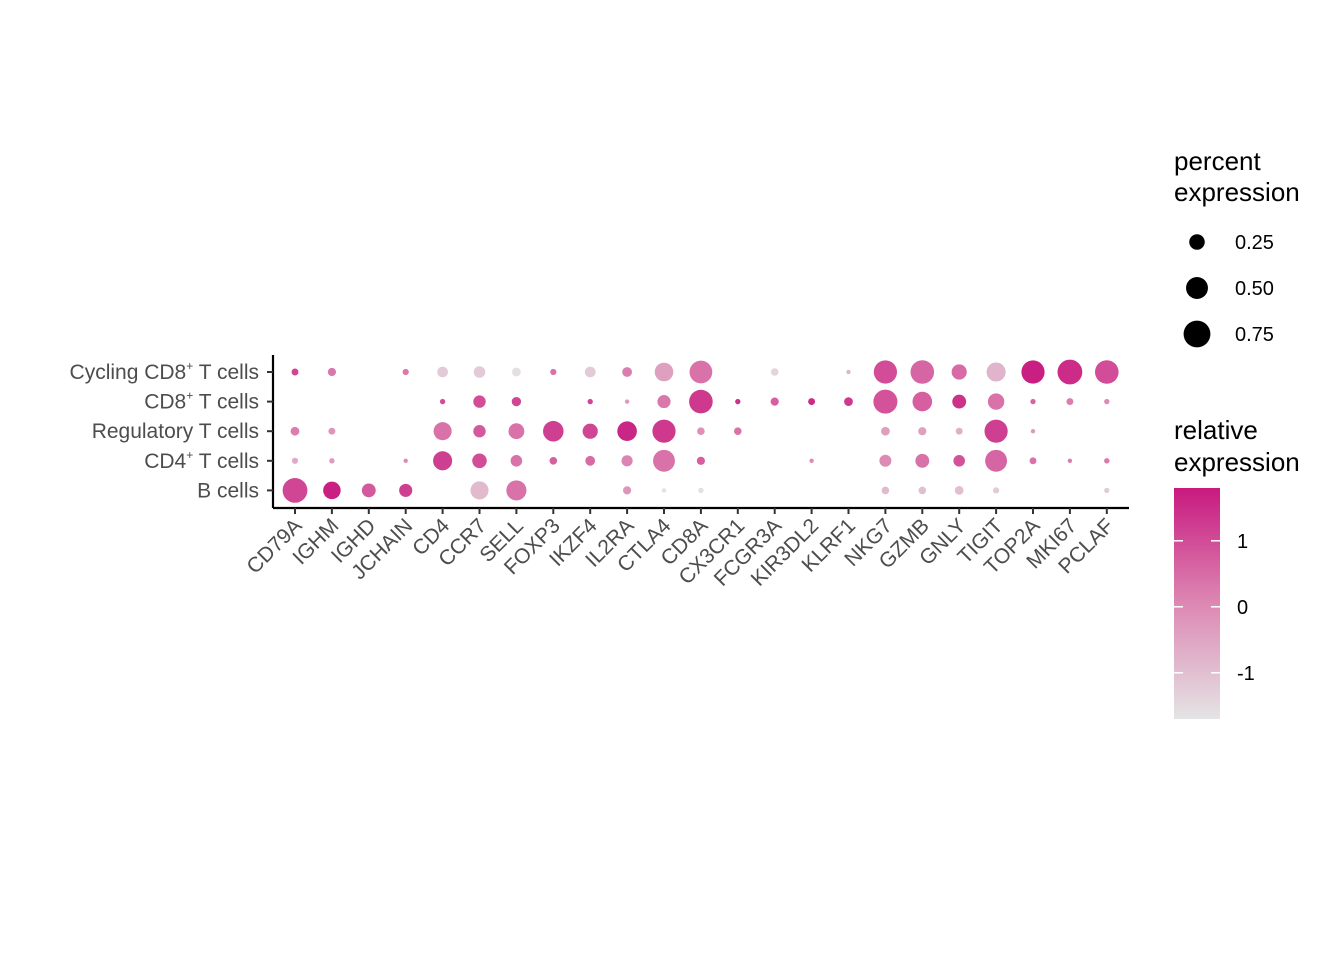  What do you see at coordinates (1254, 335) in the screenshot?
I see `size-legend-label: 0.75` at bounding box center [1254, 335].